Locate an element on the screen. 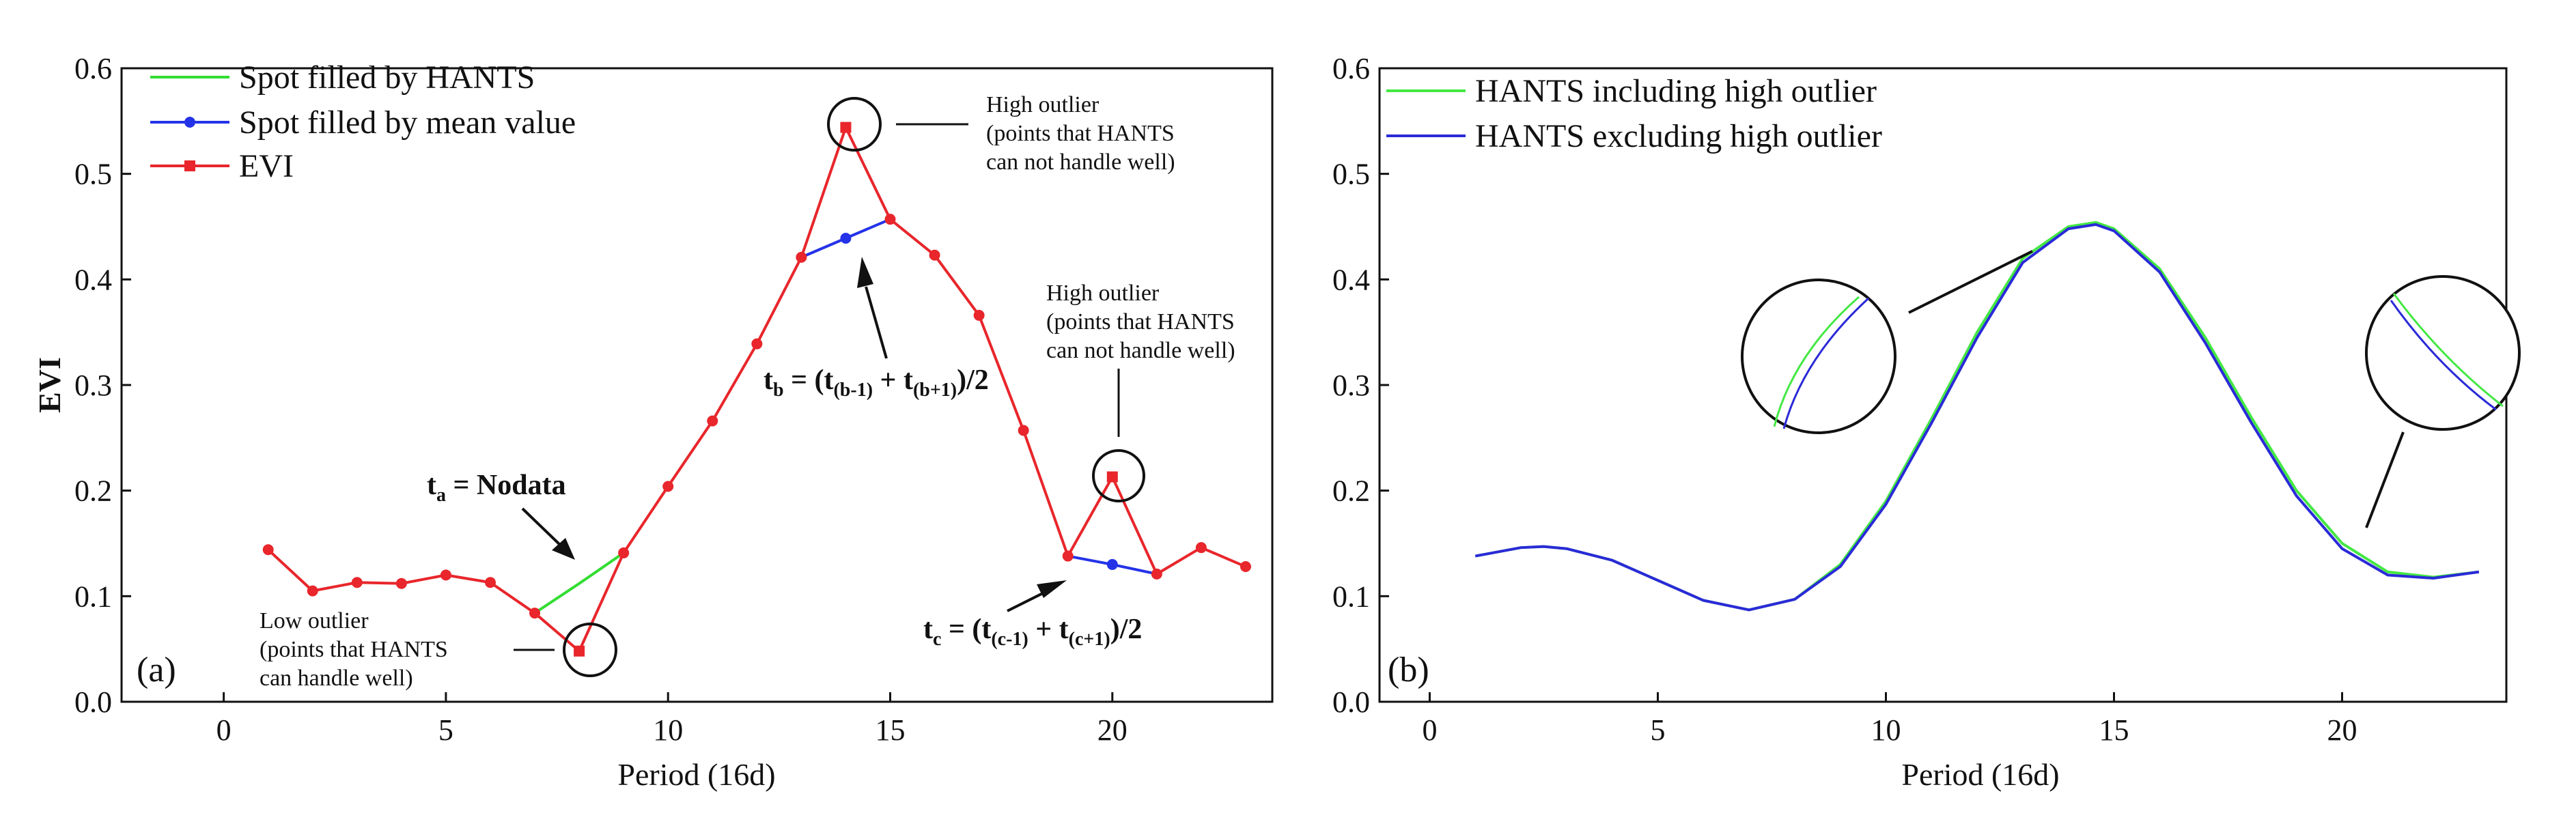 This screenshot has height=826, width=2576. a-x-tick-label: 15 is located at coordinates (891, 730).